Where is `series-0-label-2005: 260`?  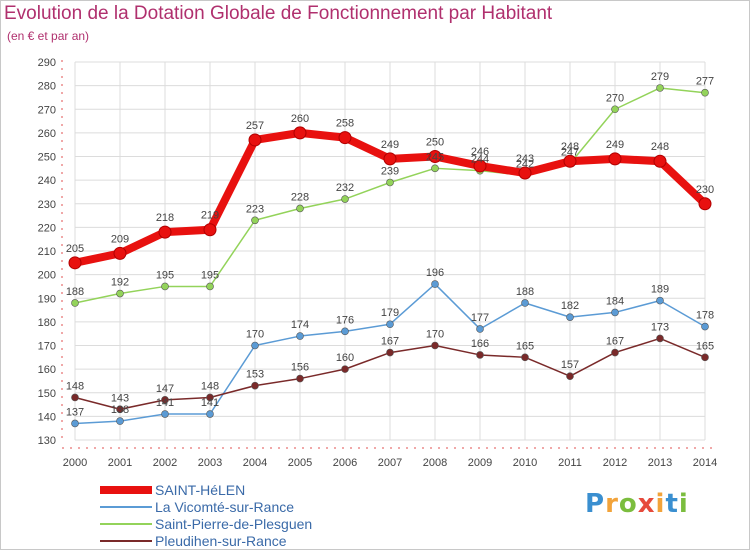
series-0-label-2005: 260 is located at coordinates (300, 119).